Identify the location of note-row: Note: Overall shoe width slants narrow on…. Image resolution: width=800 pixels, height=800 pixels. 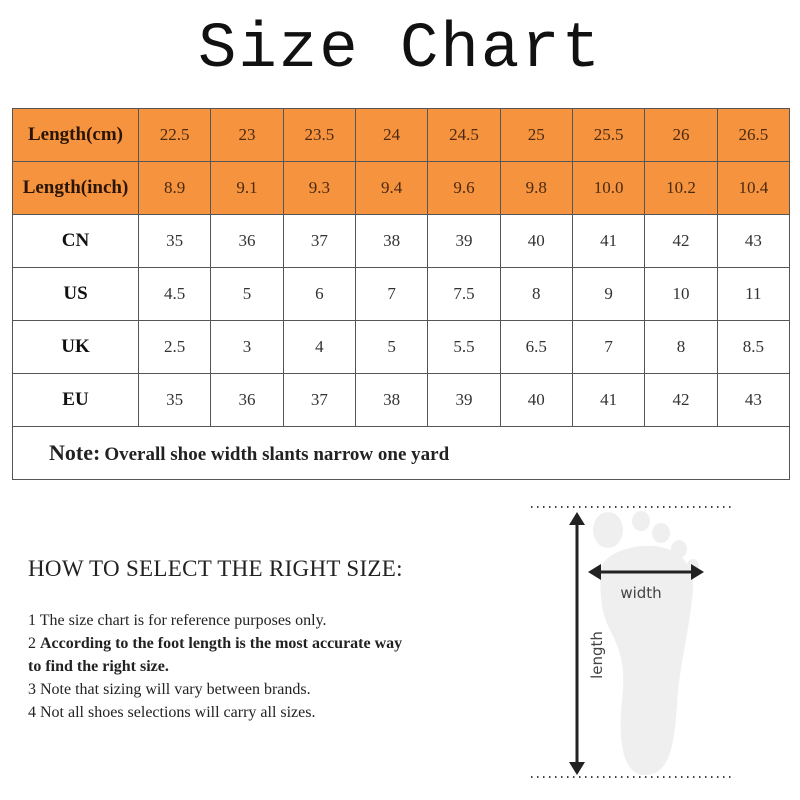
(401, 453).